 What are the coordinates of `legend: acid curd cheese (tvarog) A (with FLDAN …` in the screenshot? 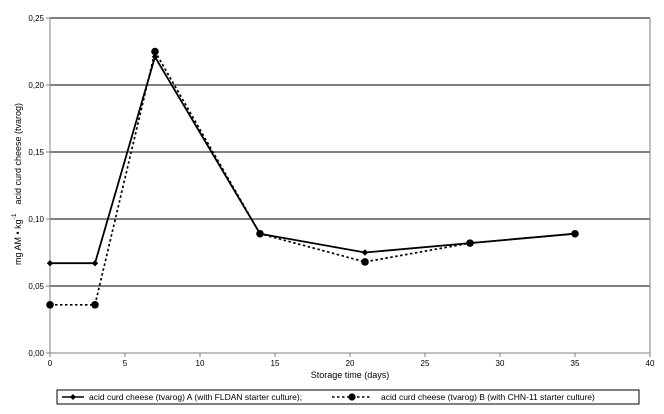 It's located at (348, 397).